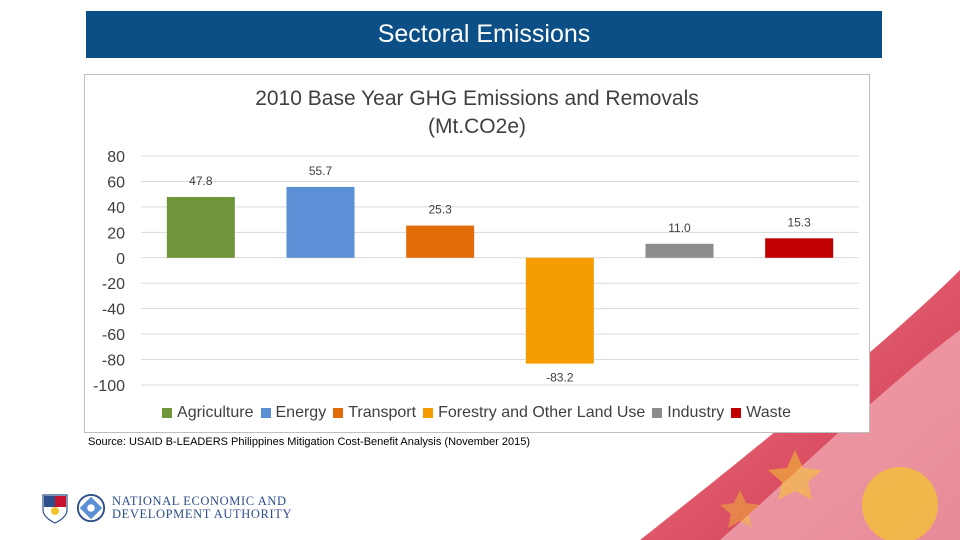 The height and width of the screenshot is (540, 960). I want to click on slide-title: Sectoral Emissions, so click(484, 34).